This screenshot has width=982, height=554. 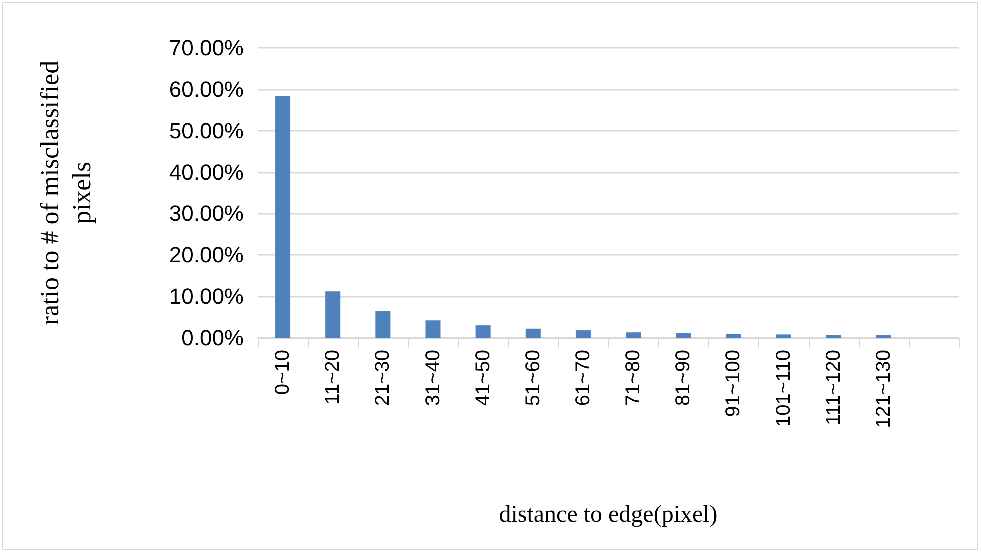 What do you see at coordinates (206, 172) in the screenshot?
I see `y-tick-label: 40.00%` at bounding box center [206, 172].